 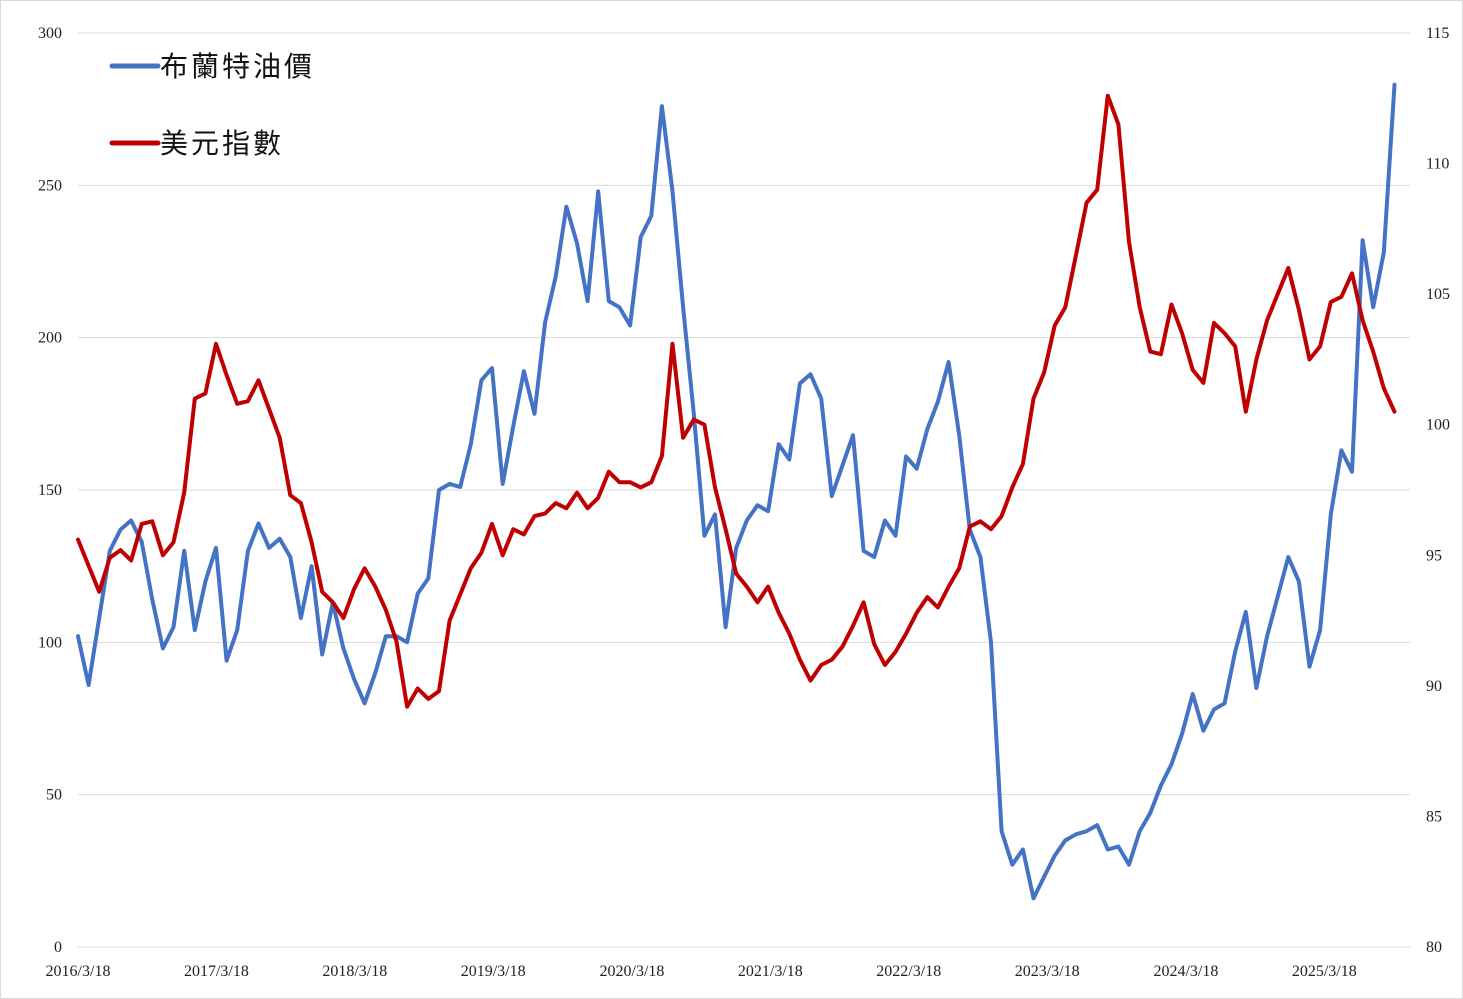 I want to click on x-tick-label: 2016/3/18, so click(x=78, y=971).